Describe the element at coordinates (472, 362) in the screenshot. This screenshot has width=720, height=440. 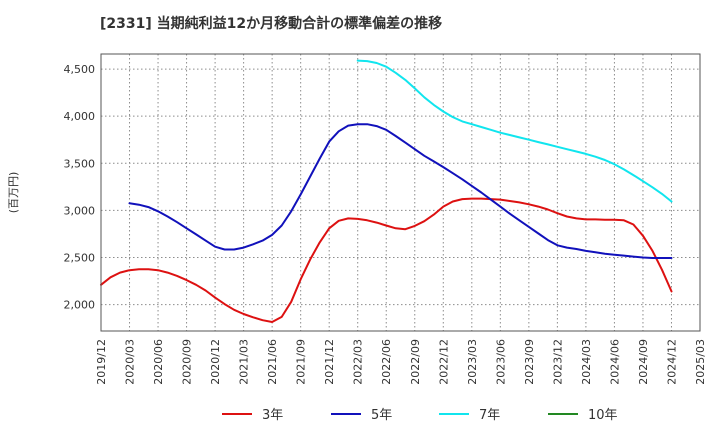
I see `x-tick-label: 2023/03` at that location.